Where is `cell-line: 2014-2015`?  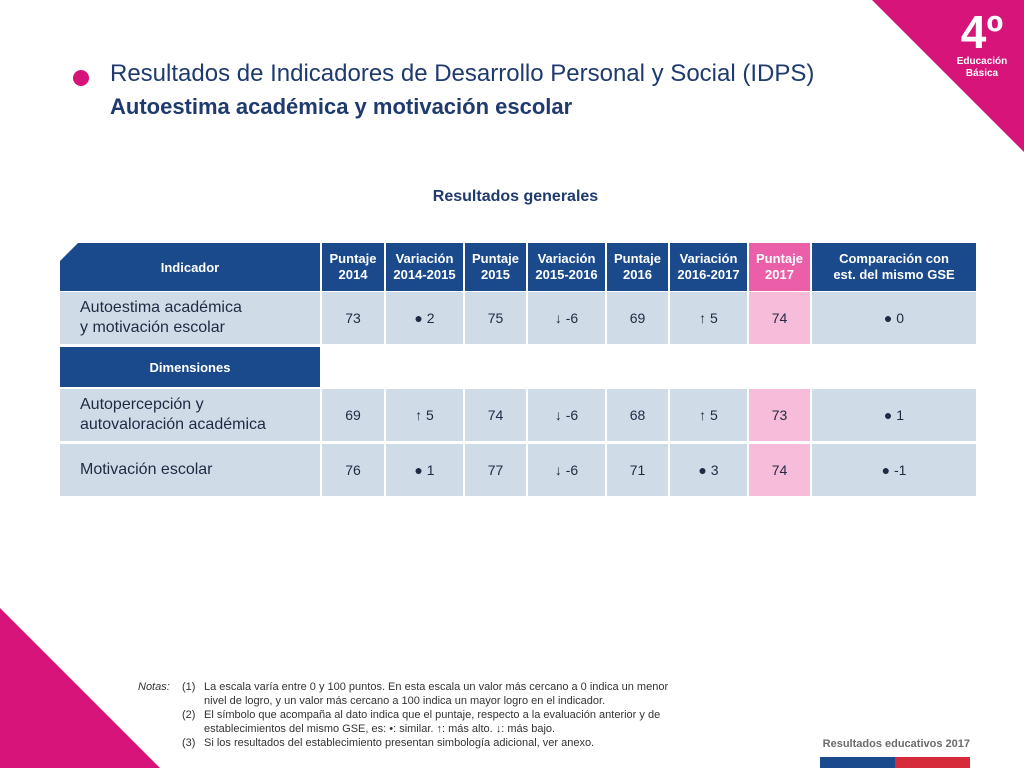
cell-line: 2014-2015 is located at coordinates (424, 274).